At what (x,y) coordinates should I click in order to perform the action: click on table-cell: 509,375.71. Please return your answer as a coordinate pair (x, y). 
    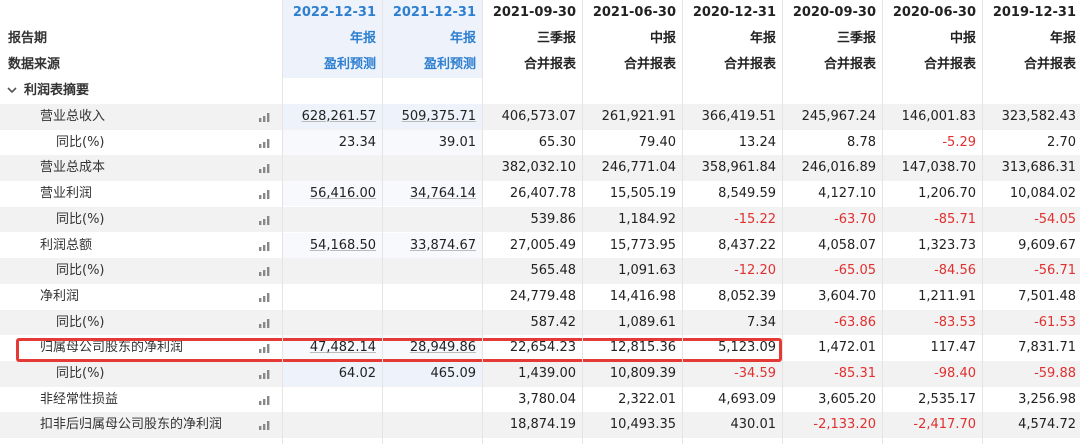
    Looking at the image, I should click on (432, 116).